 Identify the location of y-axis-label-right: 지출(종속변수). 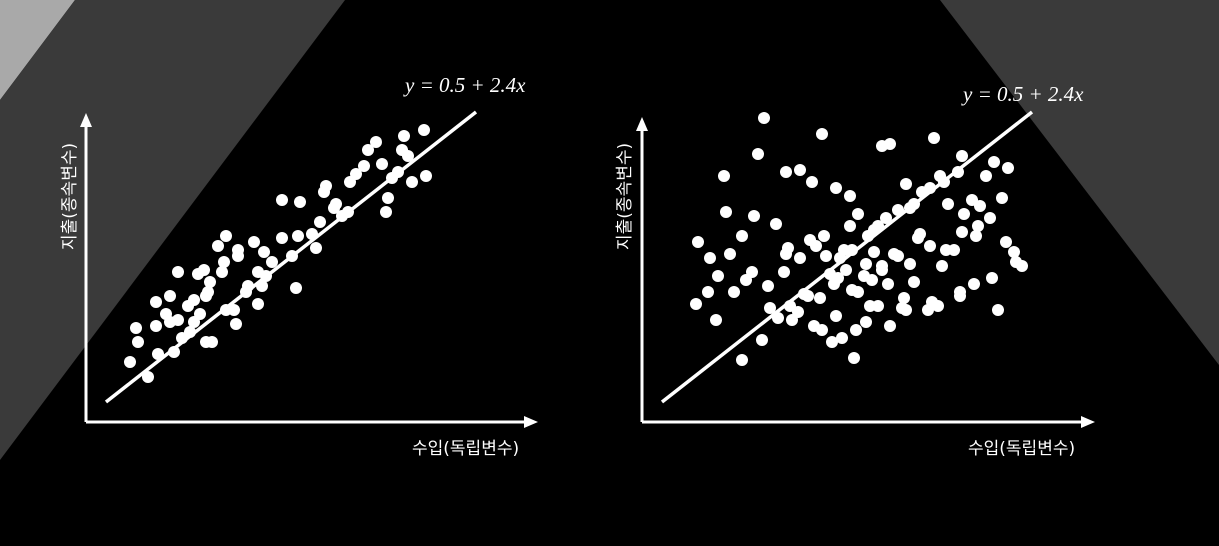
(625, 196).